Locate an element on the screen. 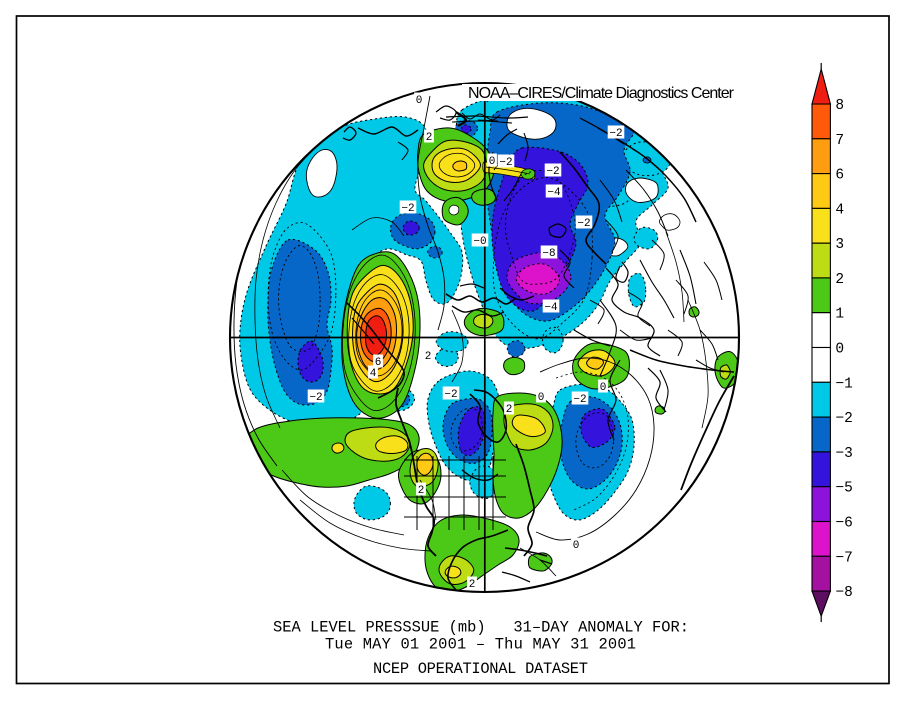  svg-text: −0 is located at coordinates (479, 242).